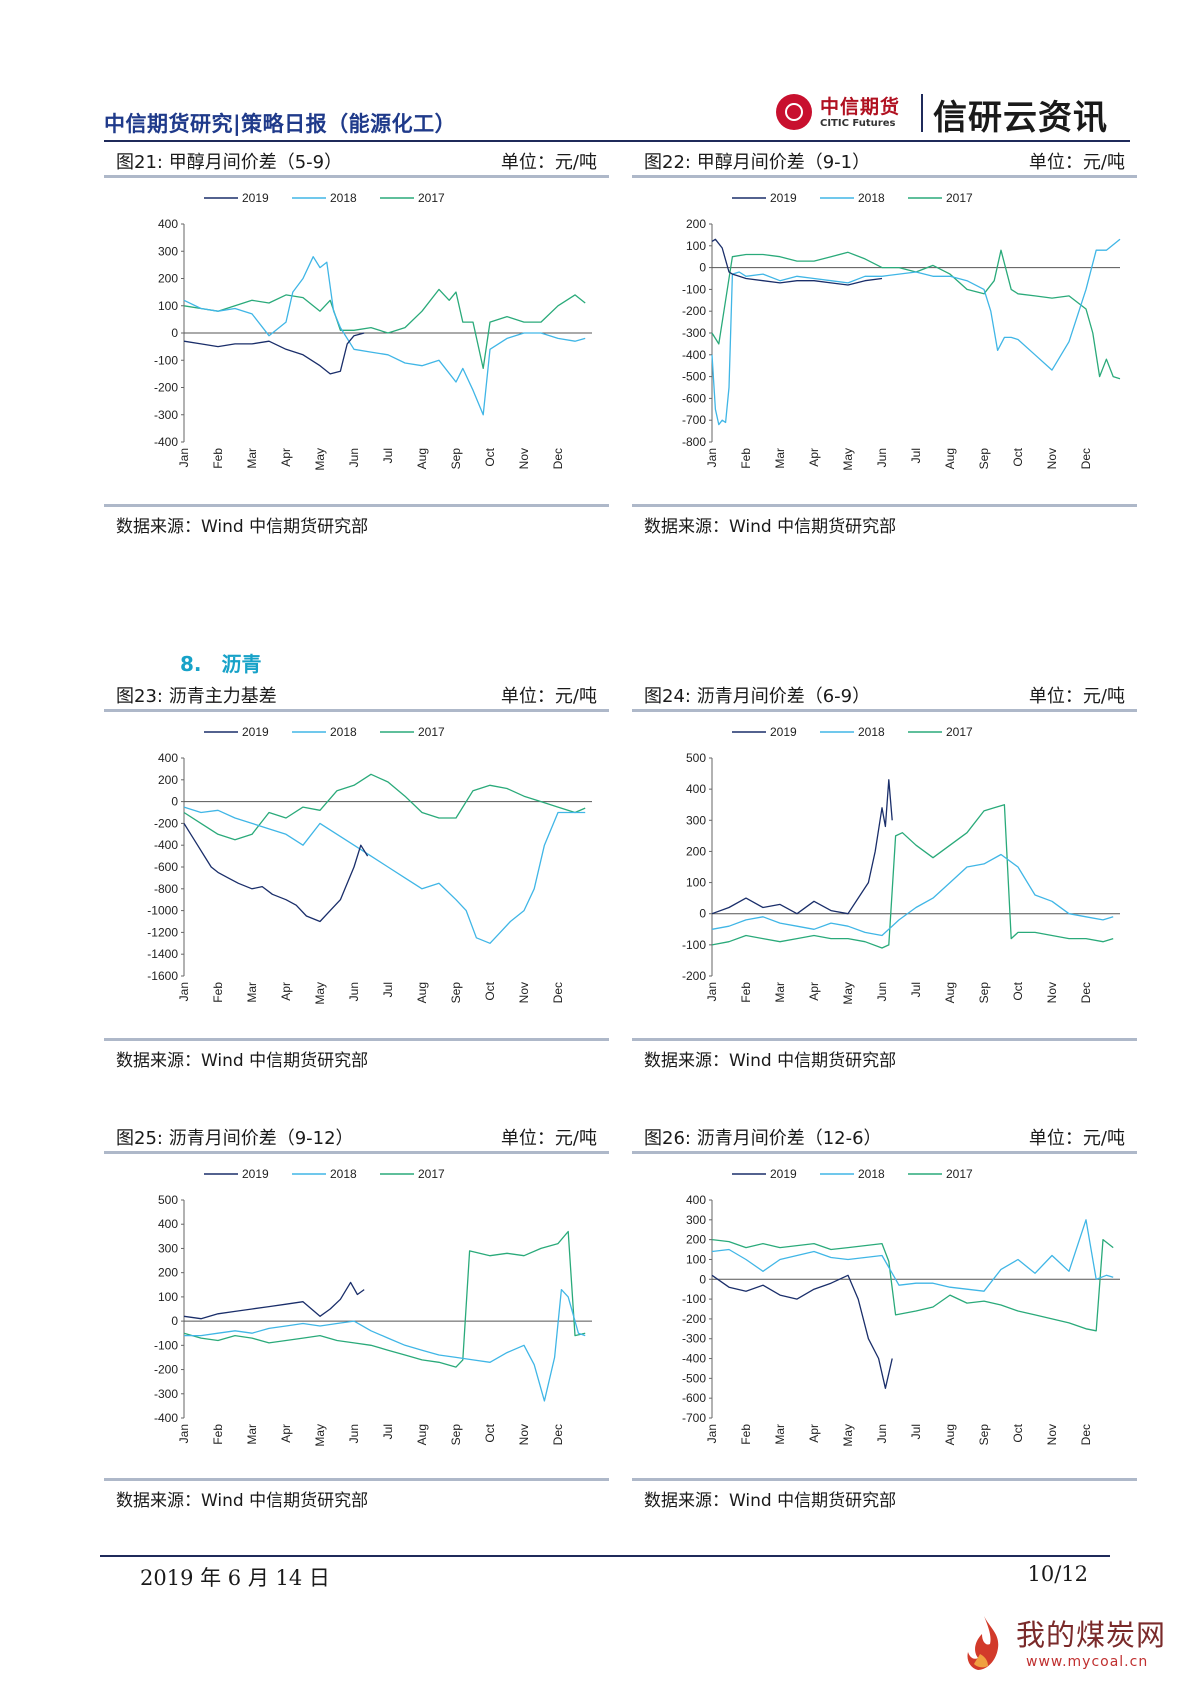 This screenshot has width=1200, height=1696. Describe the element at coordinates (1091, 1635) in the screenshot. I see `watermark-text: 我的煤炭网` at that location.